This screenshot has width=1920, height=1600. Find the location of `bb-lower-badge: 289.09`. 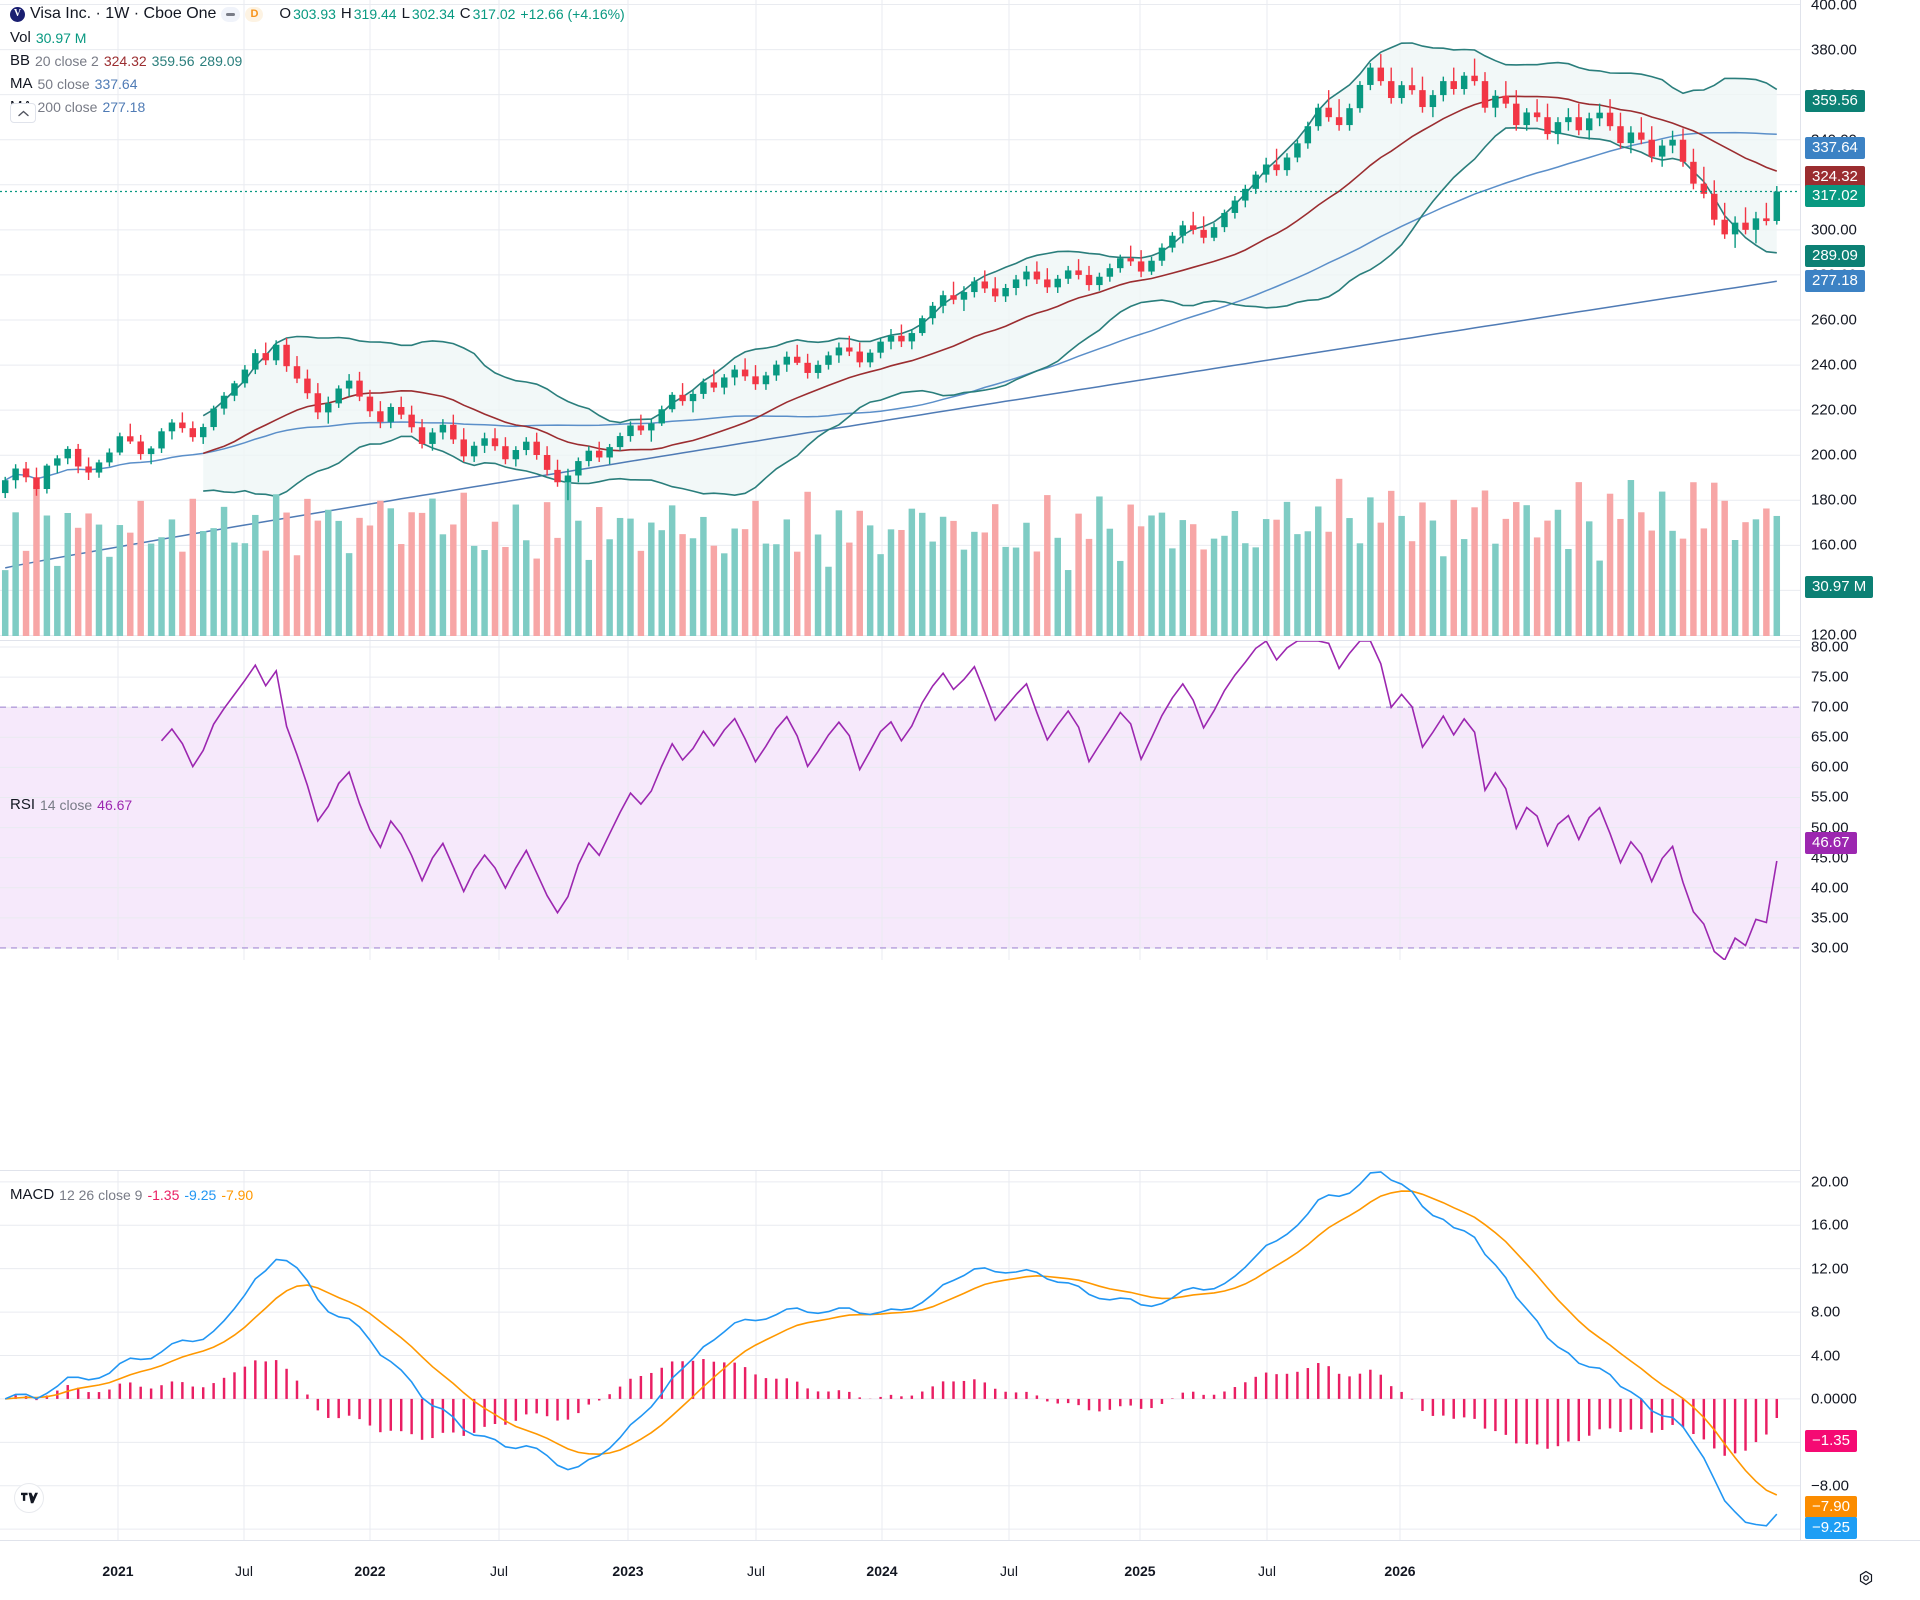

bb-lower-badge: 289.09 is located at coordinates (1835, 256).